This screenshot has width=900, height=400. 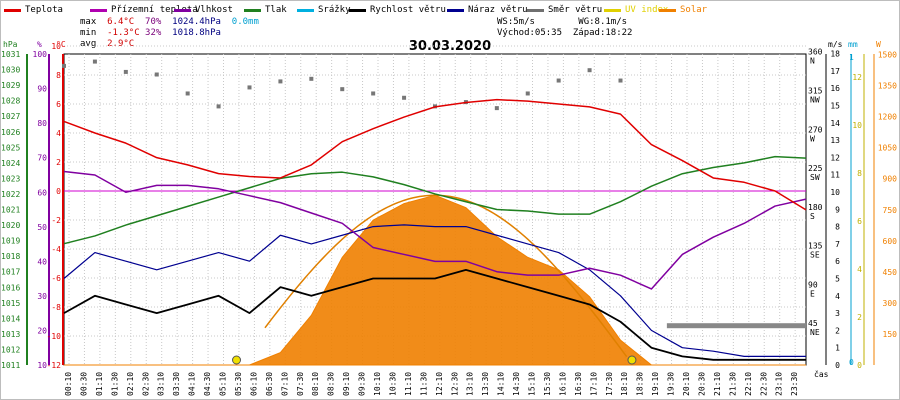 What do you see at coordinates (450, 46) in the screenshot?
I see `chart-date-title: 30.03.2020` at bounding box center [450, 46].